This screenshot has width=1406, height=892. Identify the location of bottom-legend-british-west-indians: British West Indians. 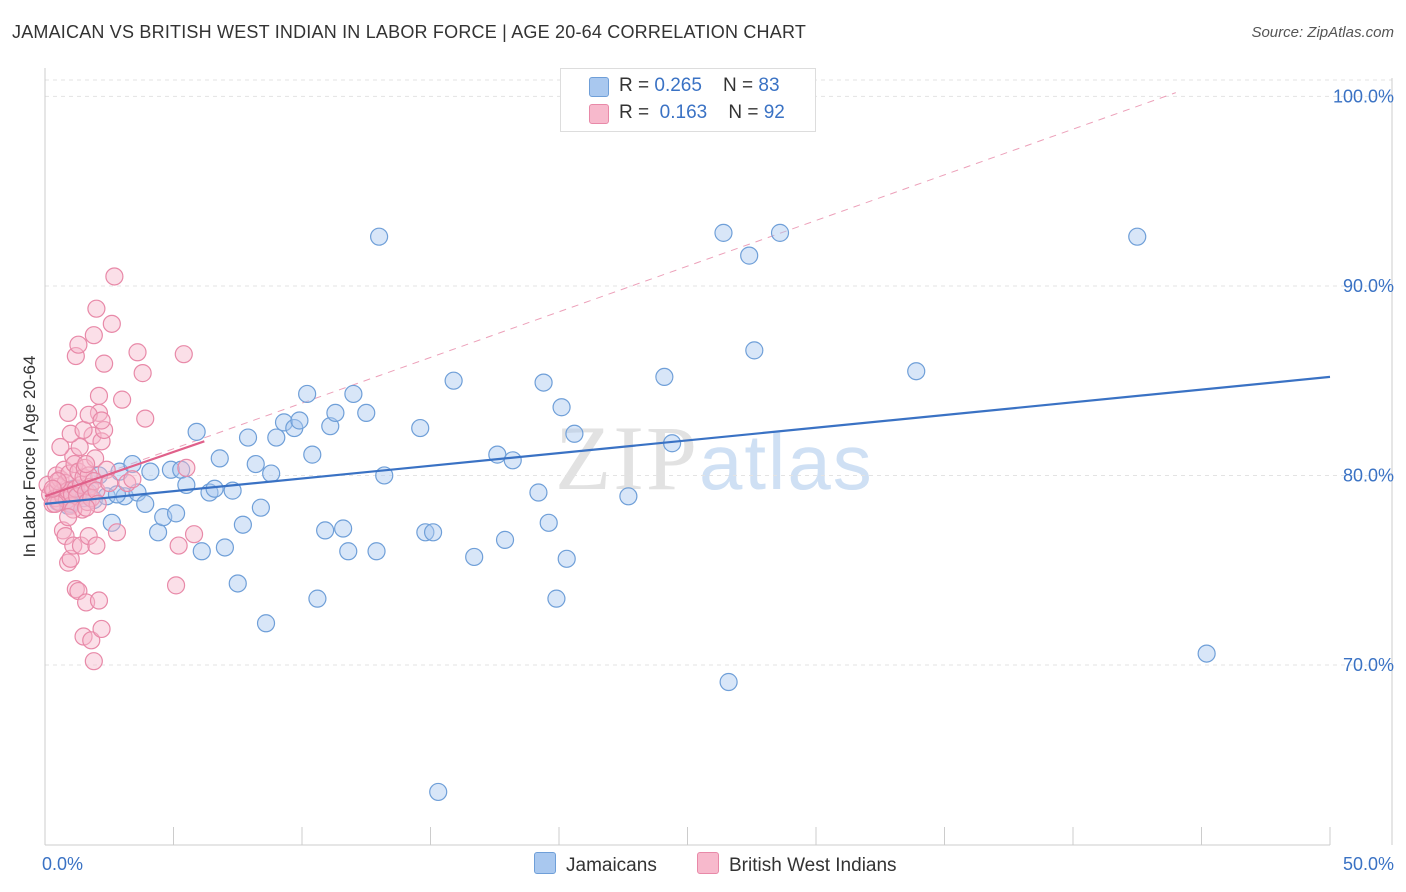
(797, 864).